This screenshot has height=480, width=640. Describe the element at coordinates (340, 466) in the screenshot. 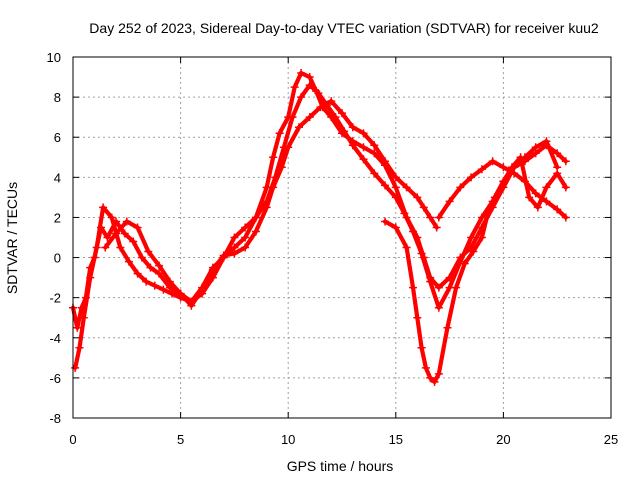

I see `x-axis-label: GPS time / hours` at that location.